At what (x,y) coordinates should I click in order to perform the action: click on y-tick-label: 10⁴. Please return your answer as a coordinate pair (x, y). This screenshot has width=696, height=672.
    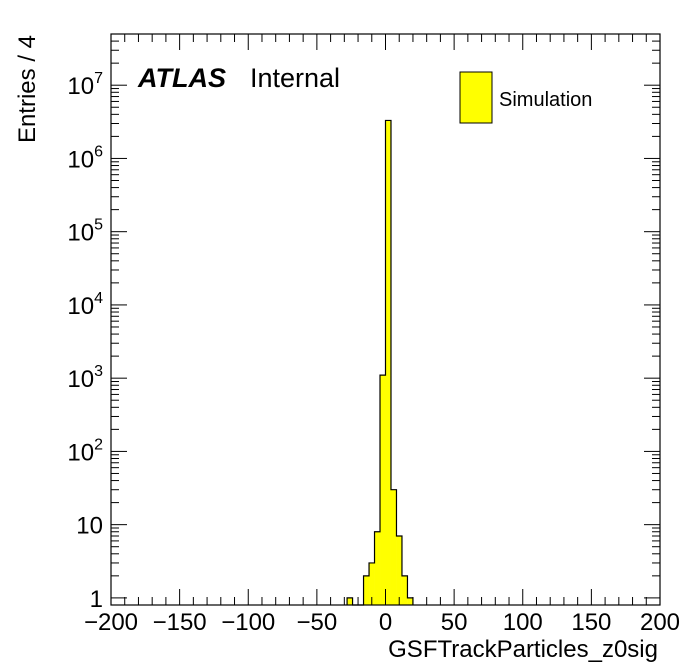
    Looking at the image, I should click on (85, 305).